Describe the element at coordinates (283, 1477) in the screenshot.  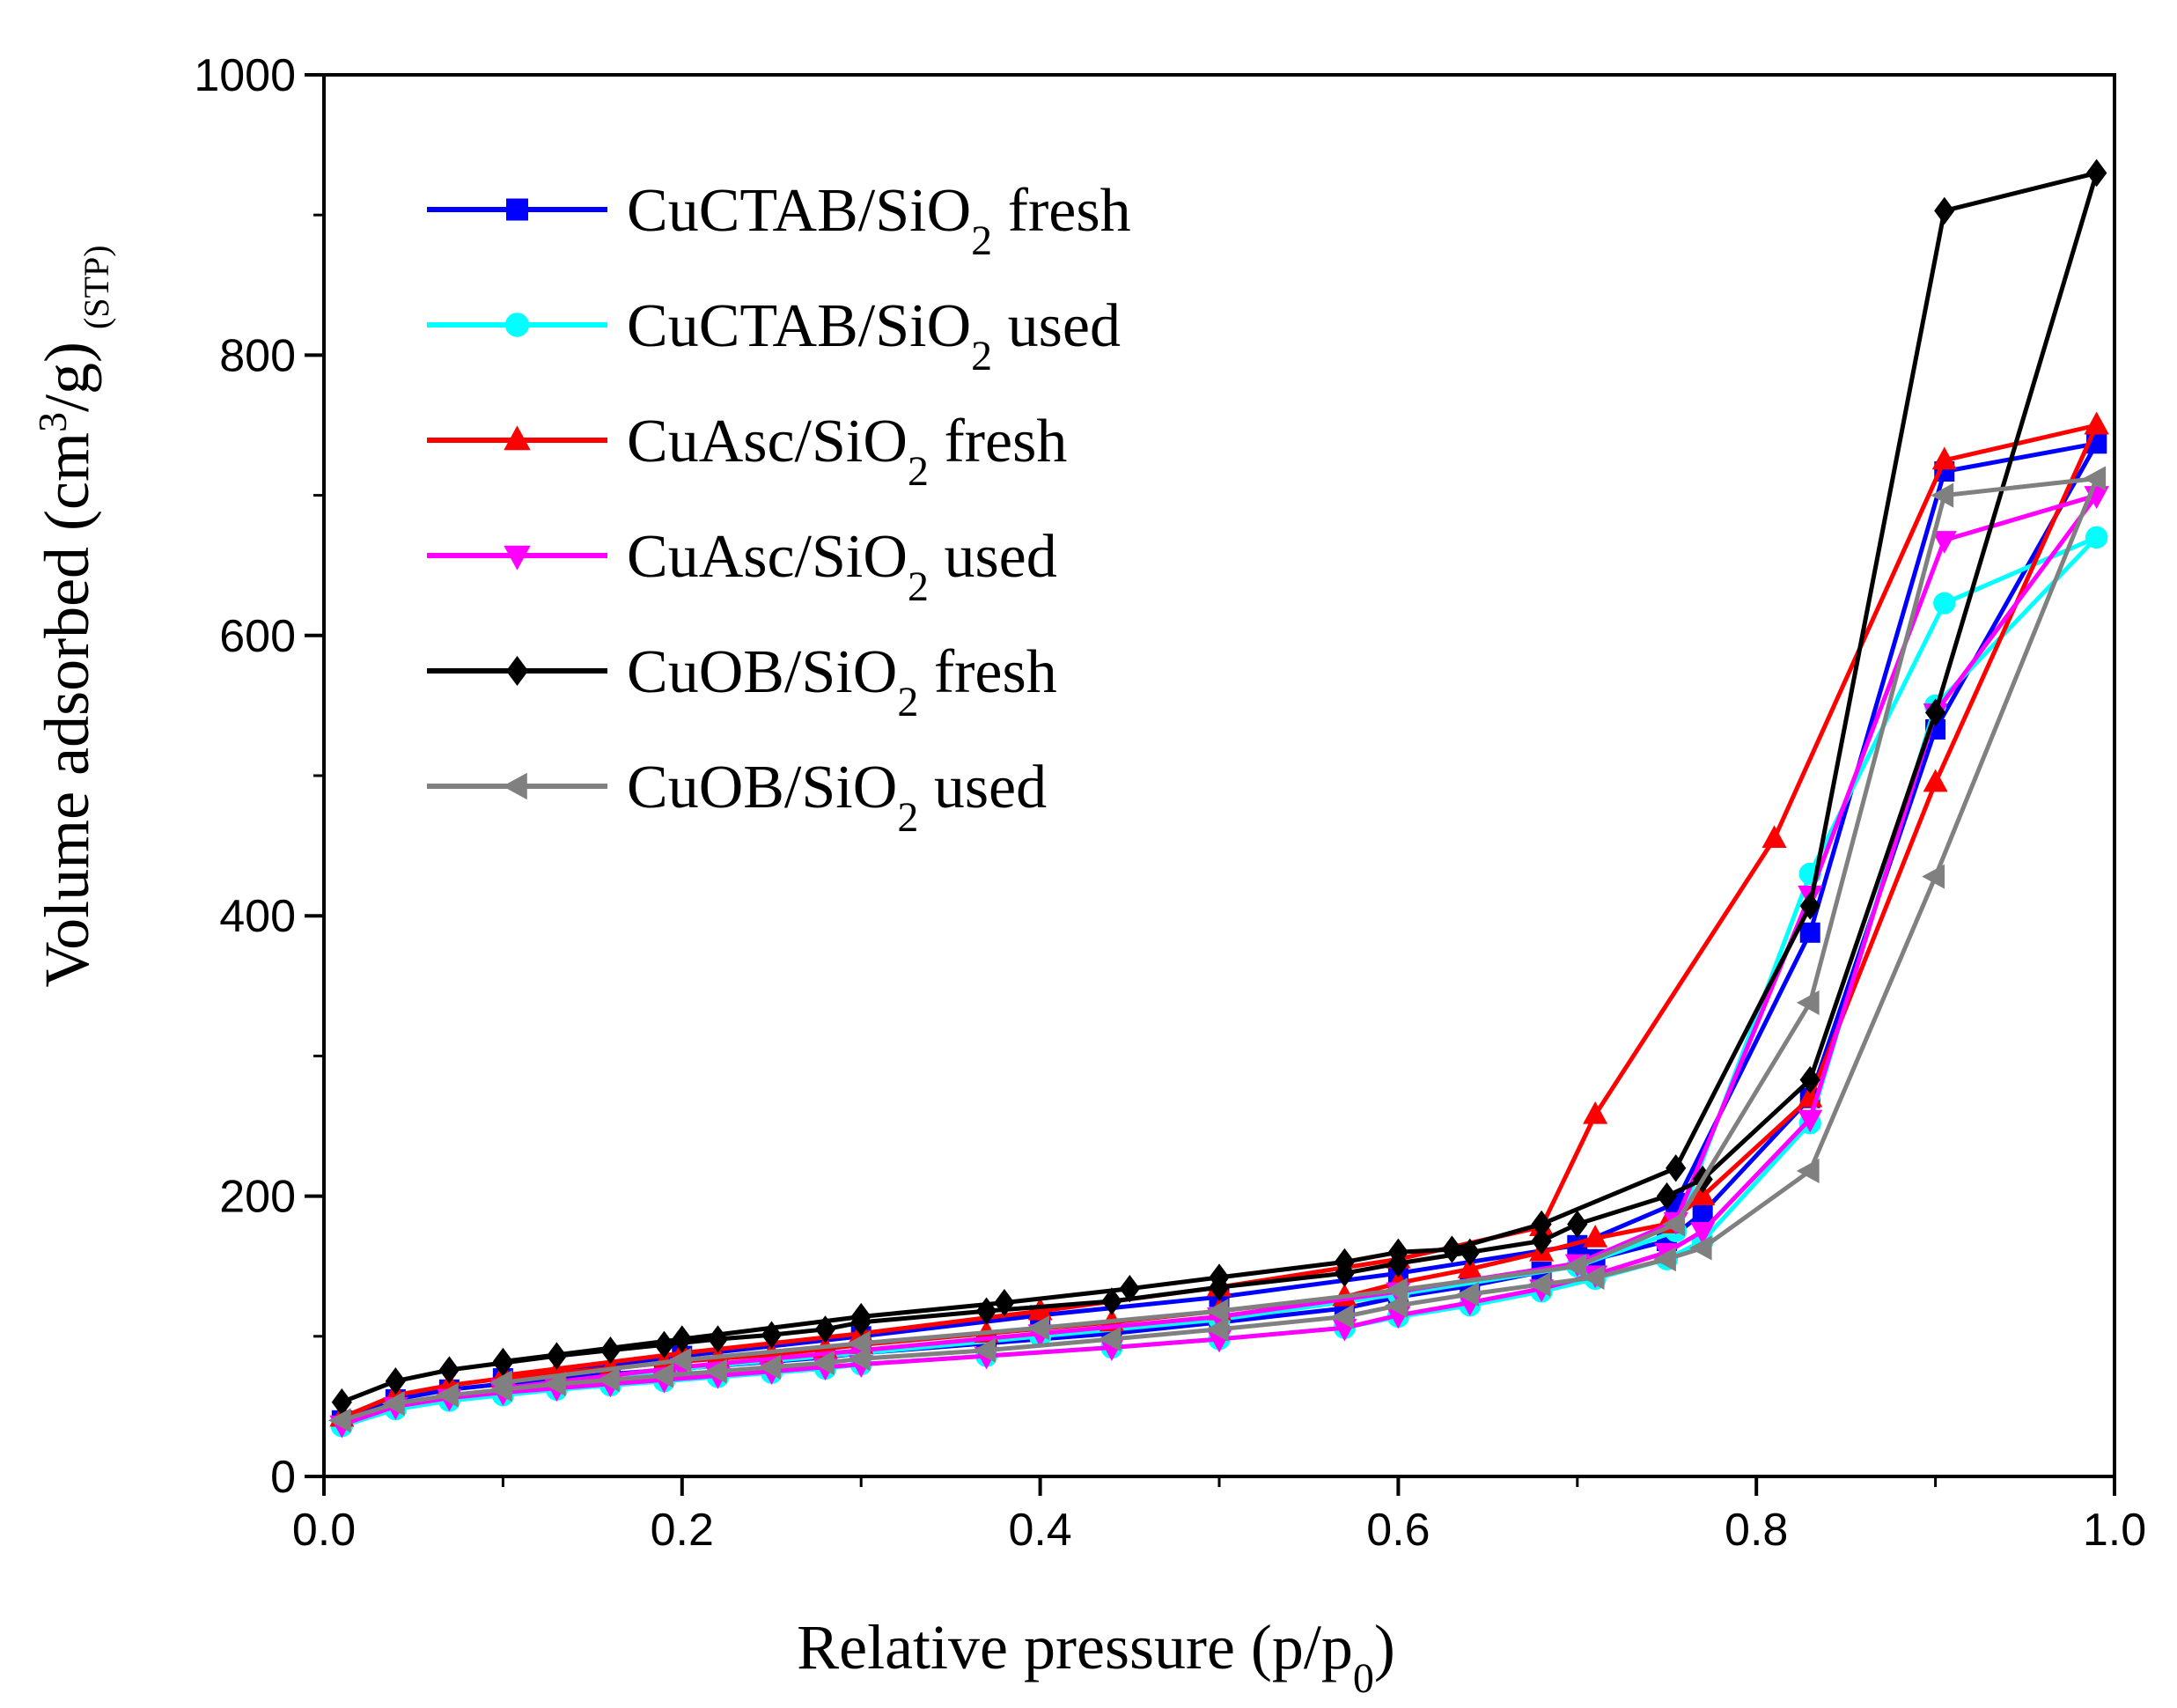
I see `y-tick-label: 0` at that location.